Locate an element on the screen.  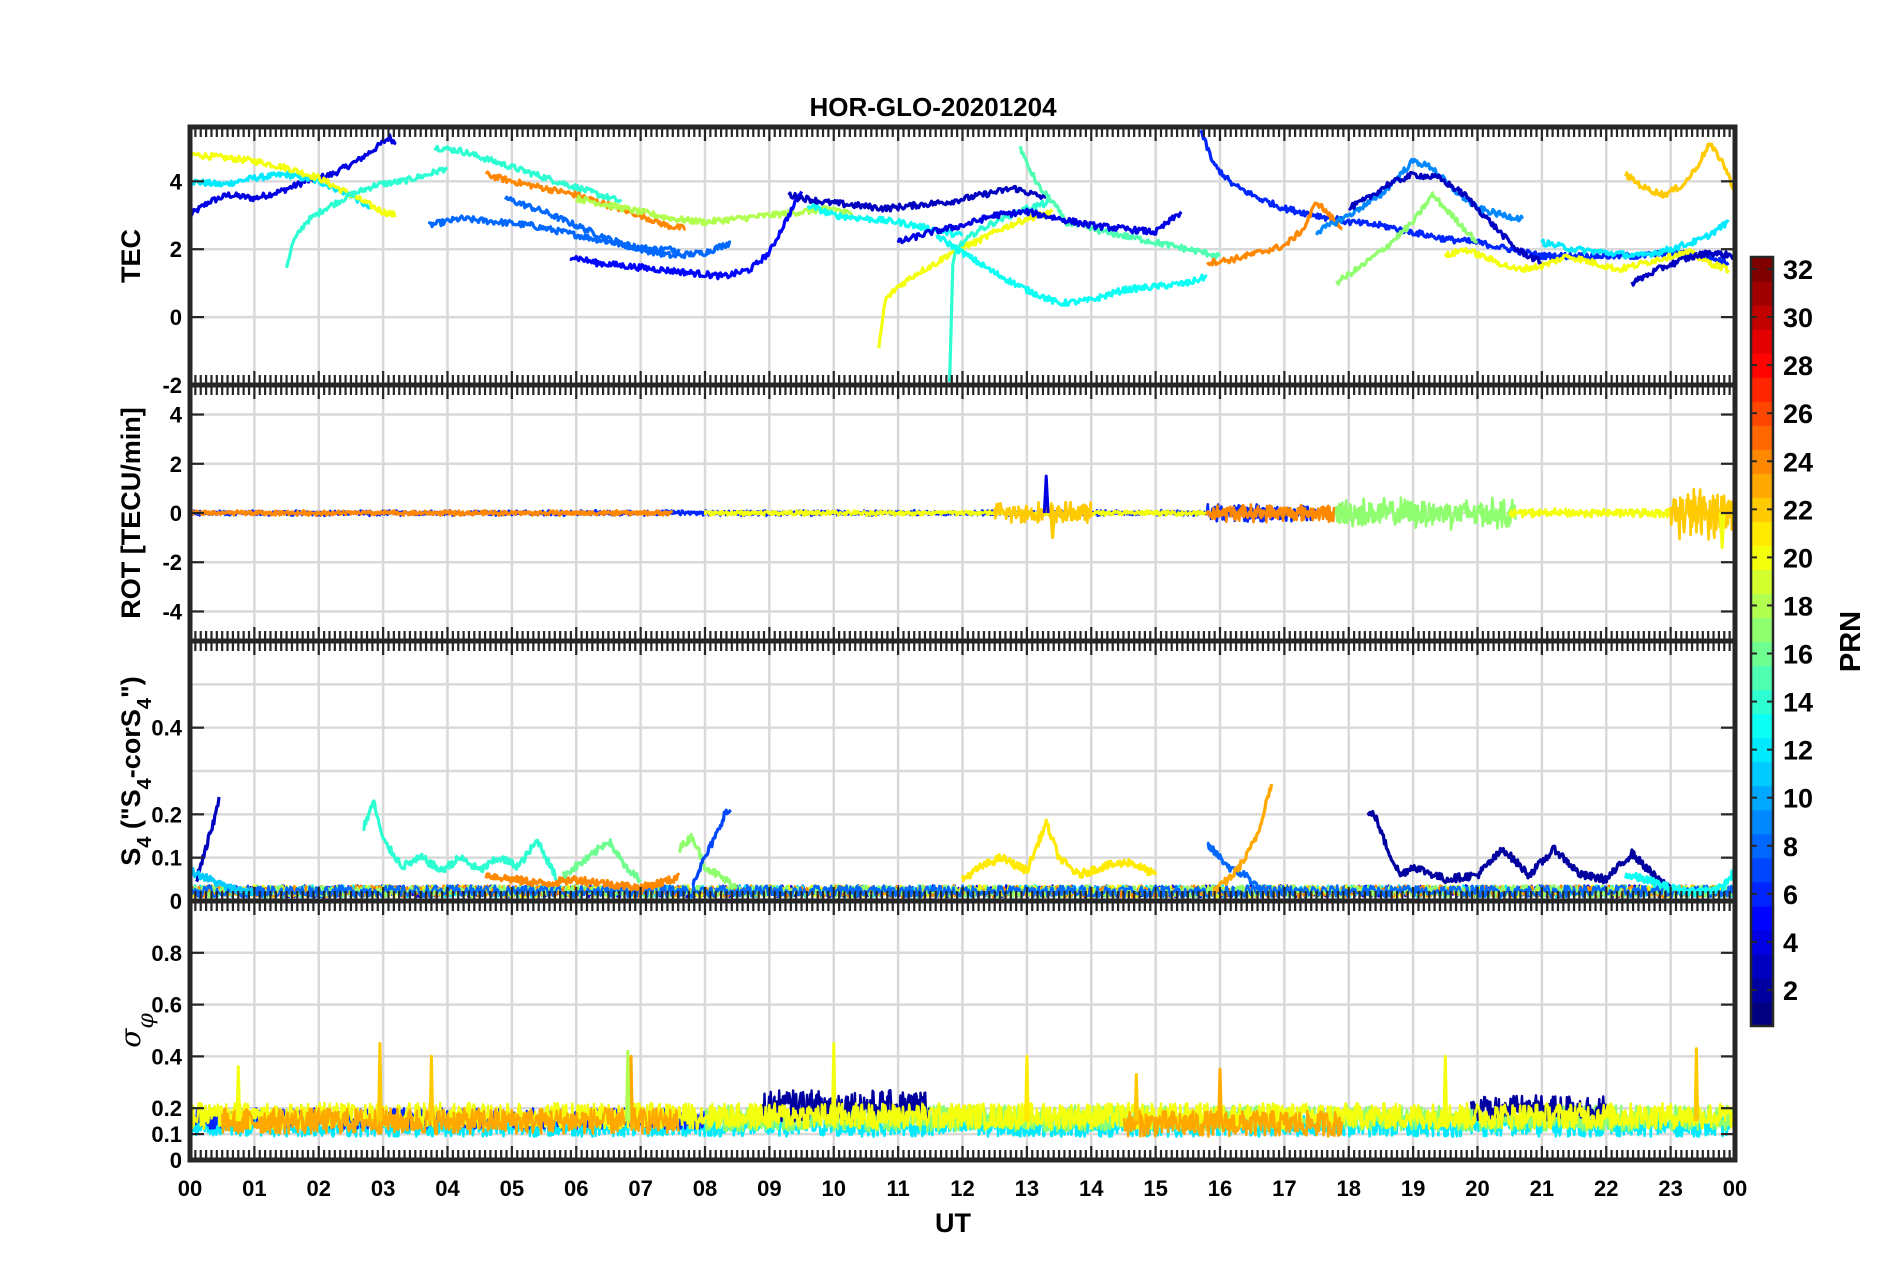
colorbar-label: PRN is located at coordinates (1851, 641).